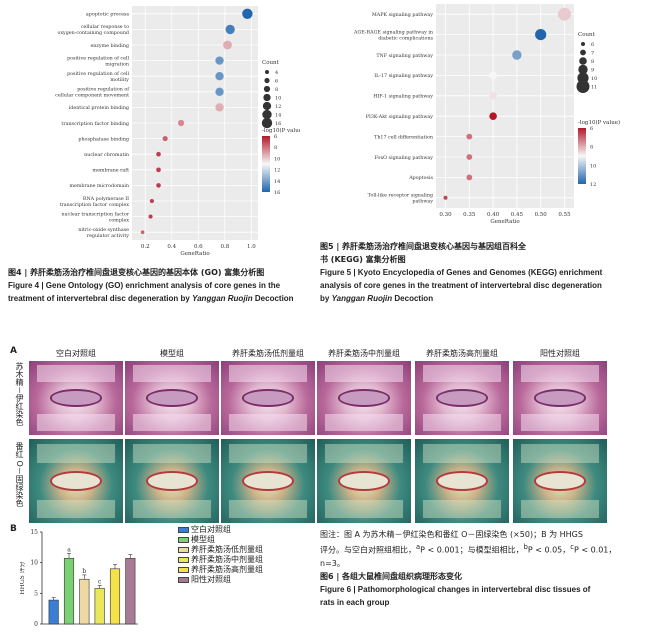 This screenshot has height=644, width=660. Describe the element at coordinates (119, 220) in the screenshot. I see `term-label: complex` at that location.